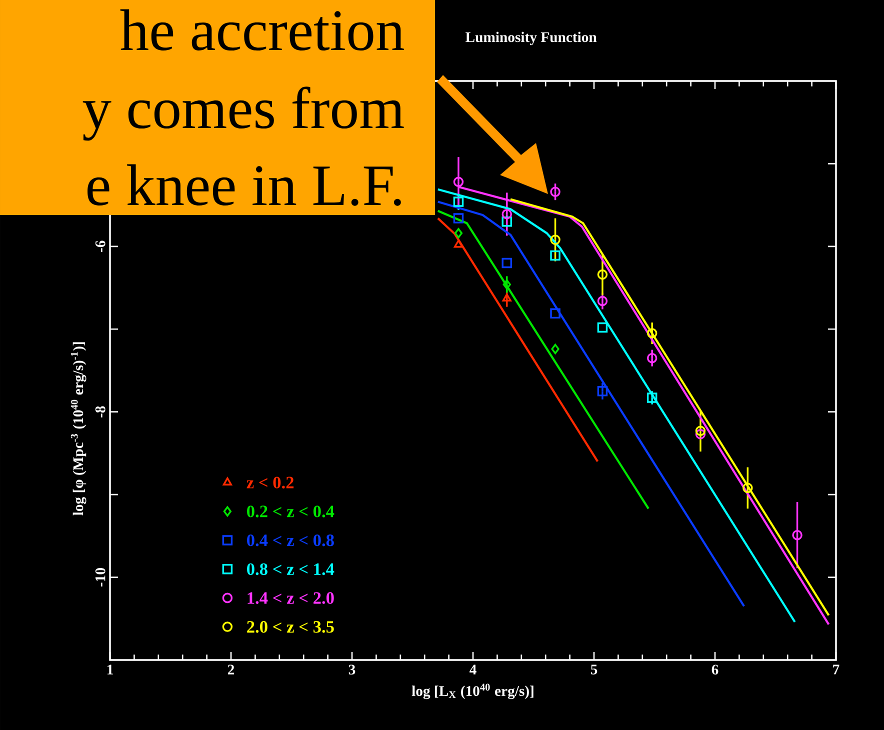 This screenshot has height=730, width=884. What do you see at coordinates (290, 512) in the screenshot?
I see `legend-label: 0.2 < z < 0.4` at bounding box center [290, 512].